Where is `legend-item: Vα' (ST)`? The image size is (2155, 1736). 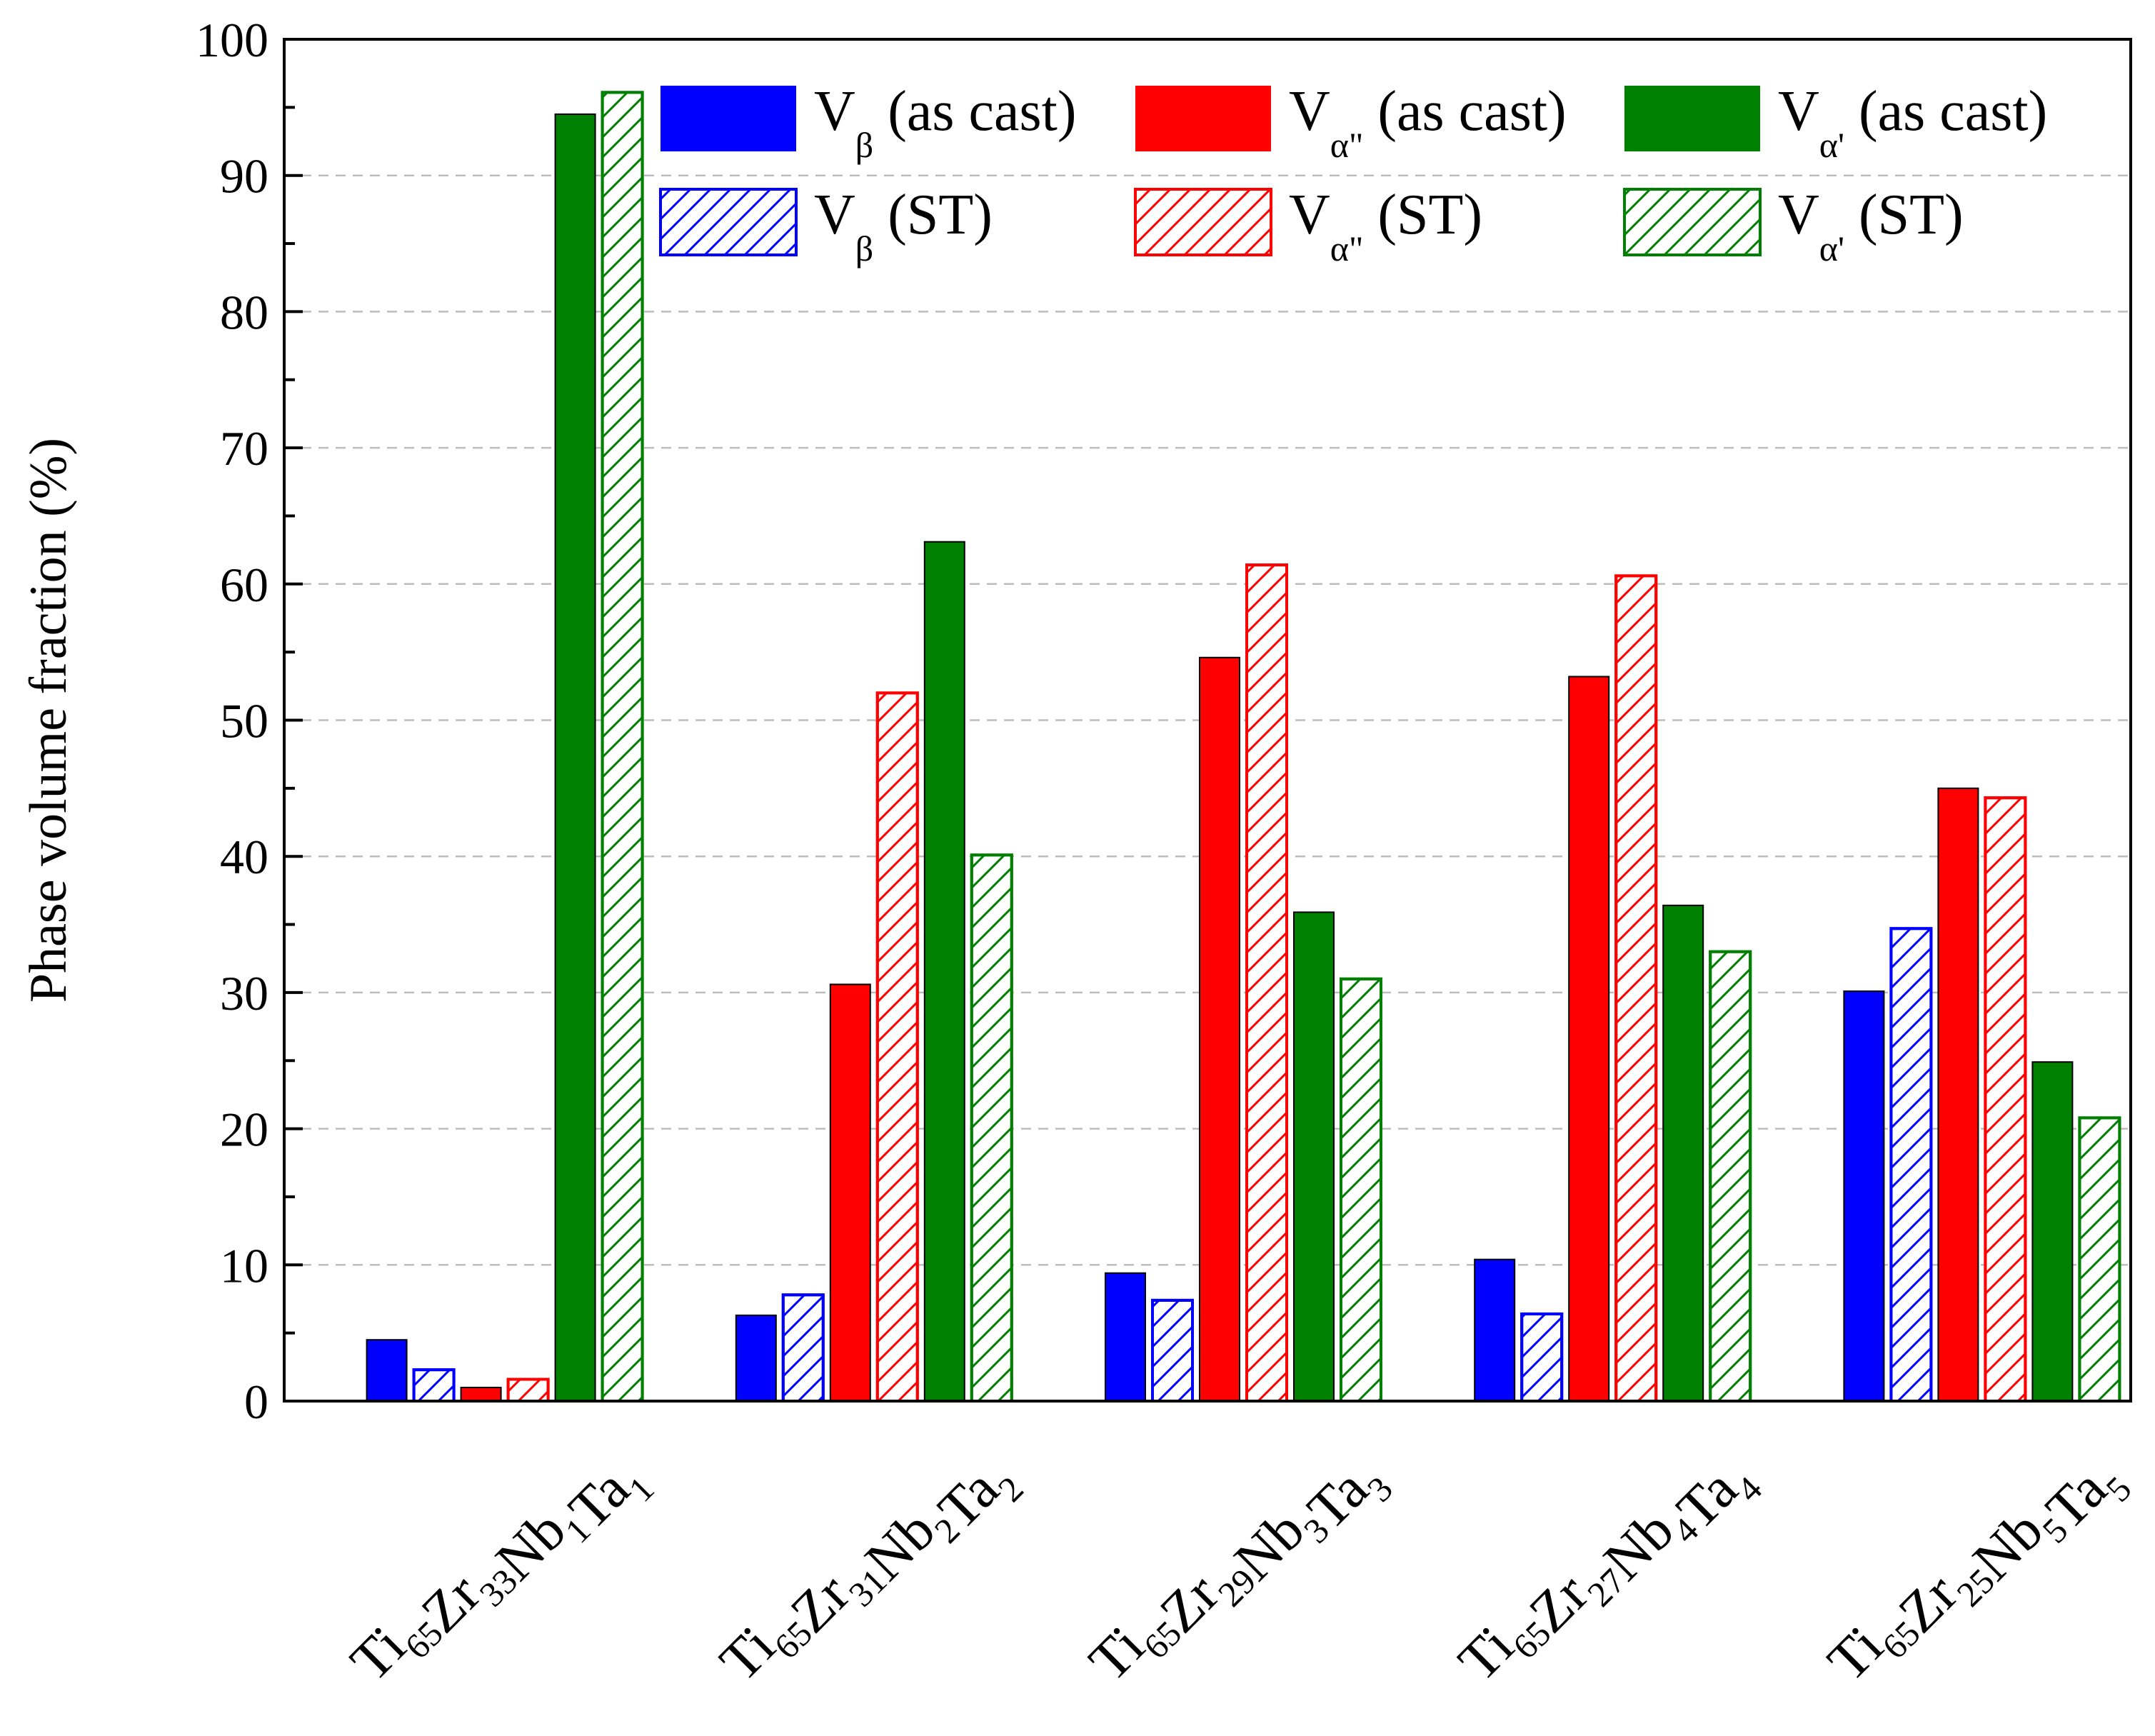
legend-item: Vα' (ST) is located at coordinates (1793, 226).